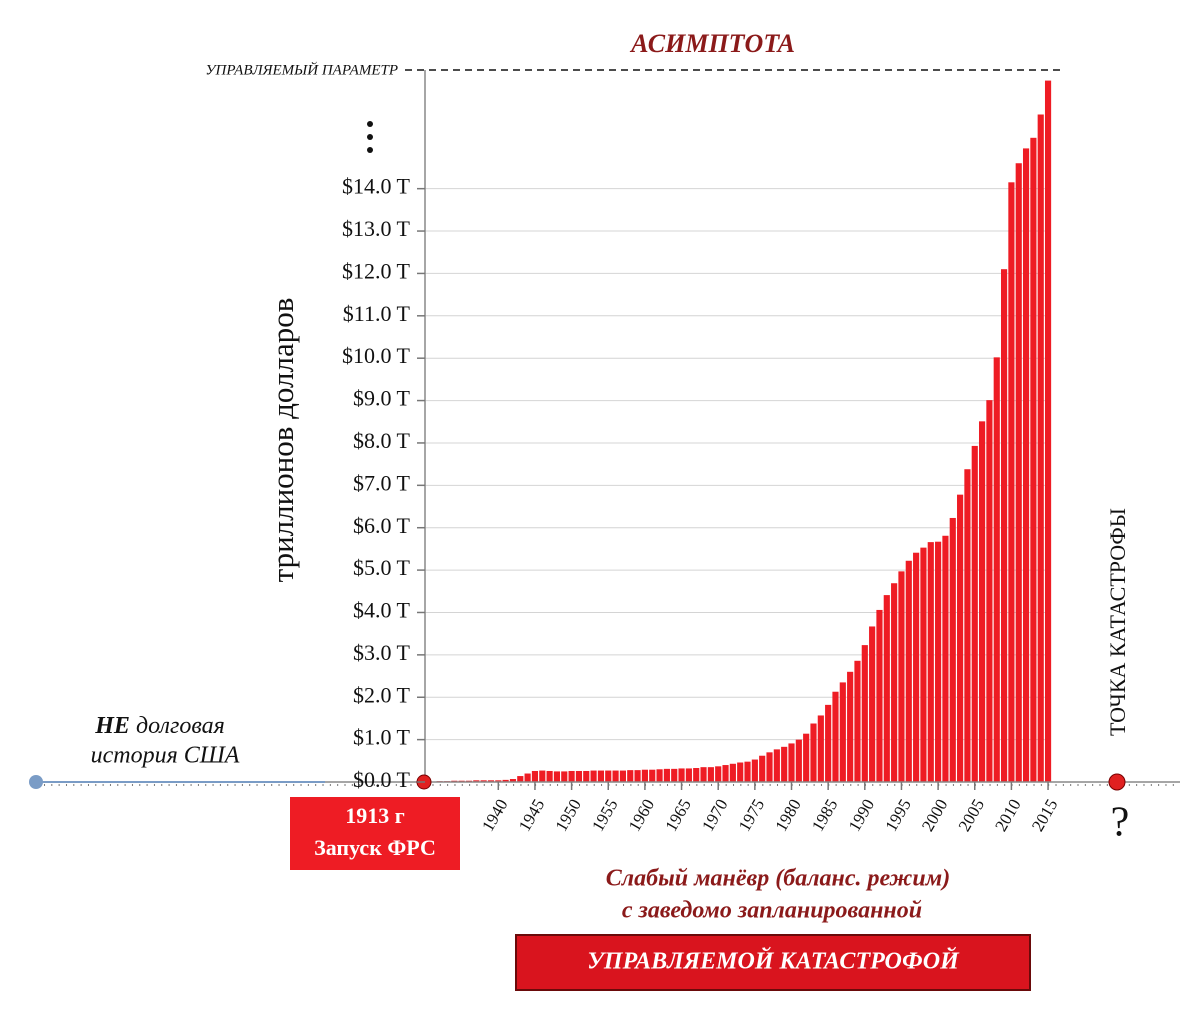  What do you see at coordinates (382, 737) in the screenshot?
I see `y-tick-label: $1.0 T` at bounding box center [382, 737].